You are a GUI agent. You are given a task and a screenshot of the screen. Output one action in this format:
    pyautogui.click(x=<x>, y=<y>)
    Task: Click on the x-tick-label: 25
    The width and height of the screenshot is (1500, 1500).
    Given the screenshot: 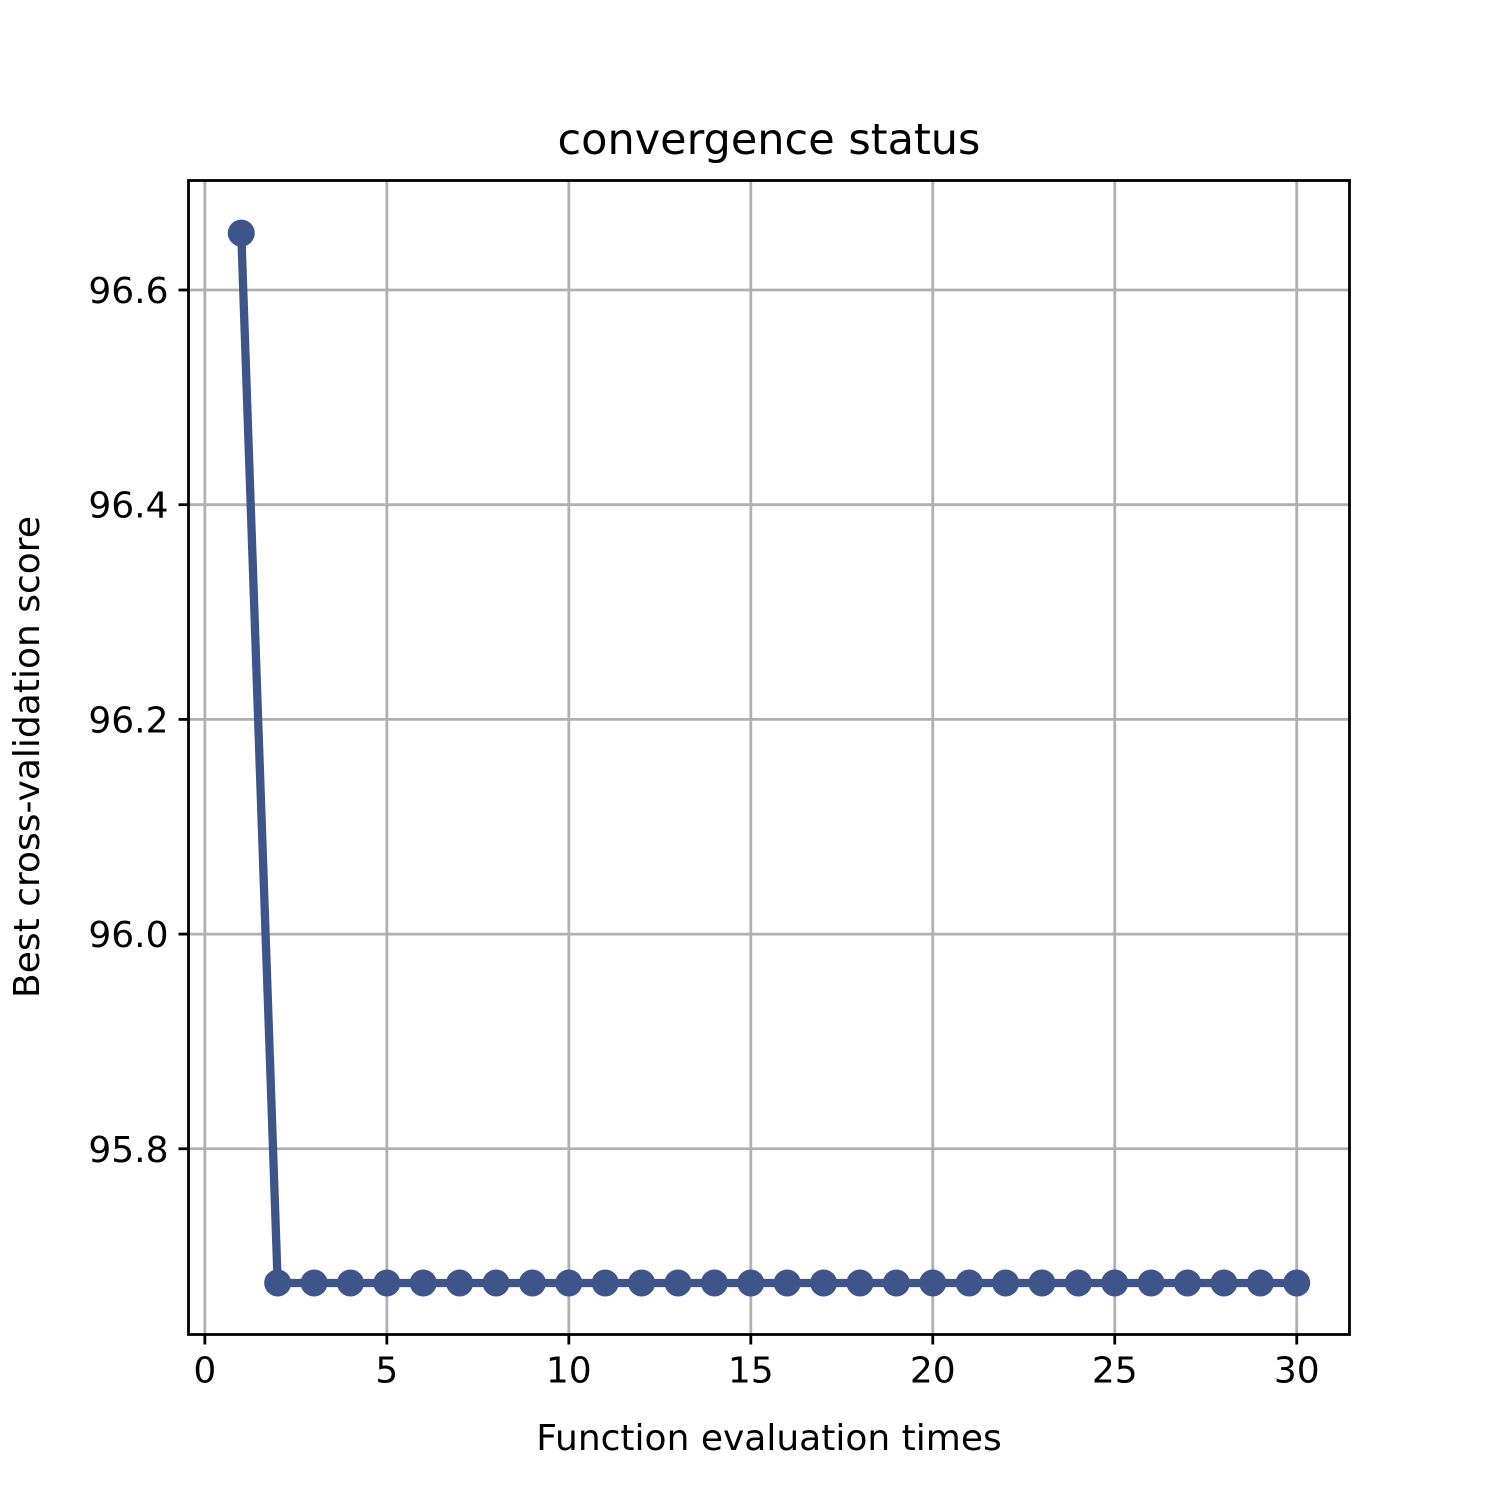 What is the action you would take?
    pyautogui.click(x=1115, y=1371)
    